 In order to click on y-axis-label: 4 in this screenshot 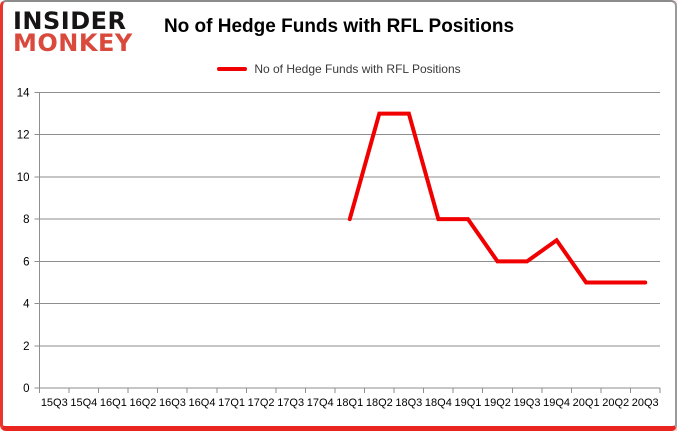, I will do `click(26, 305)`.